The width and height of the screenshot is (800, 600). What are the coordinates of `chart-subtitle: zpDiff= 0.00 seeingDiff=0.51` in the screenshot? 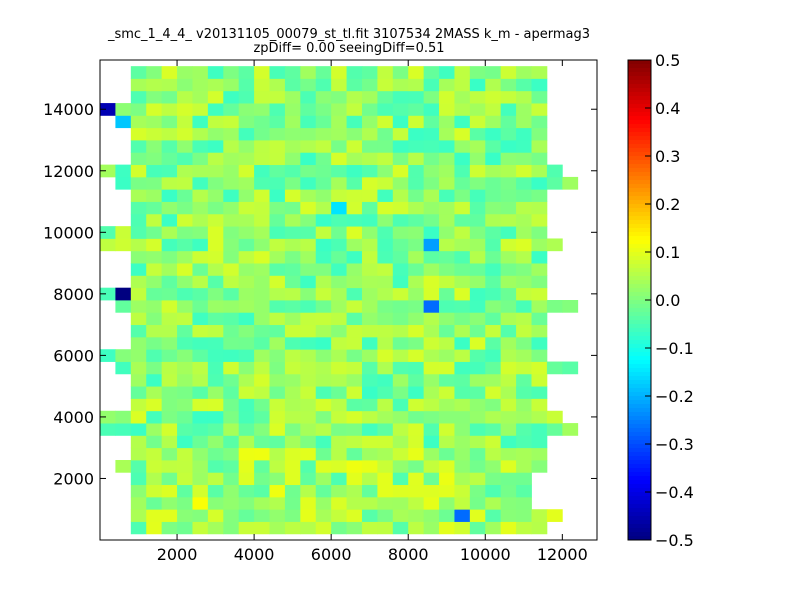 It's located at (348, 48).